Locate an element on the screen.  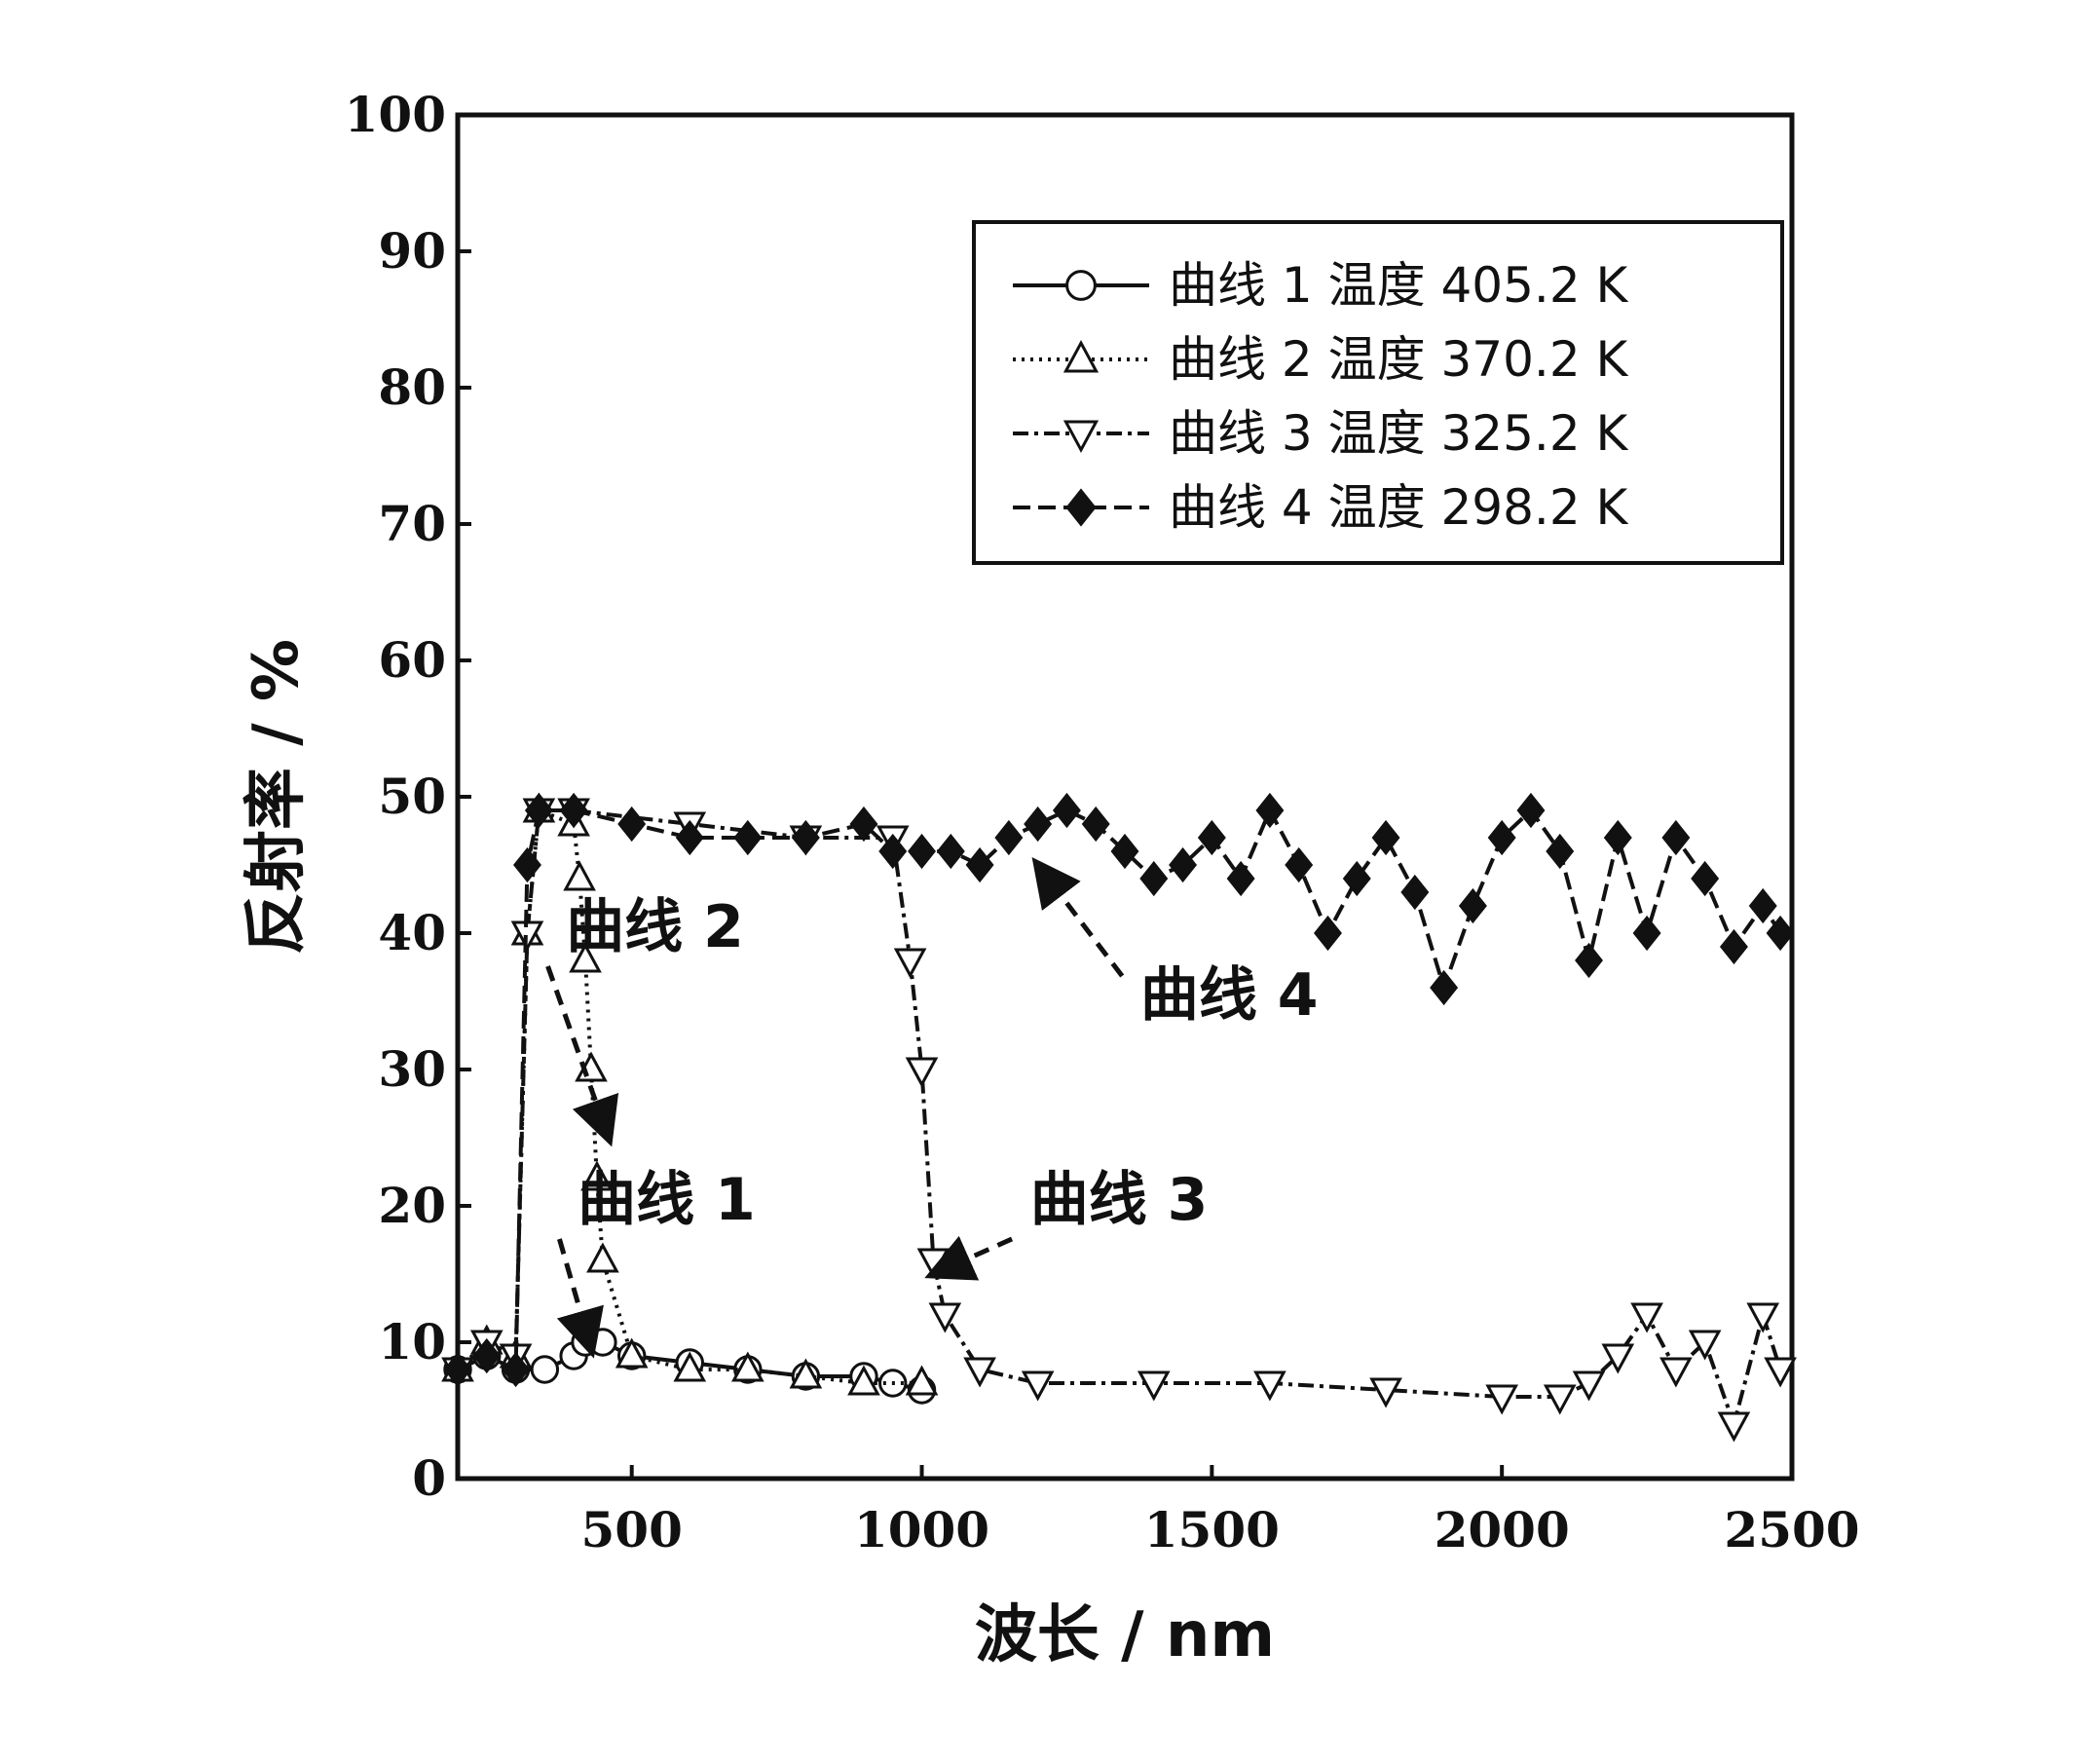
legend-label: 曲线 4 温度 298.2 K is located at coordinates (1399, 507).